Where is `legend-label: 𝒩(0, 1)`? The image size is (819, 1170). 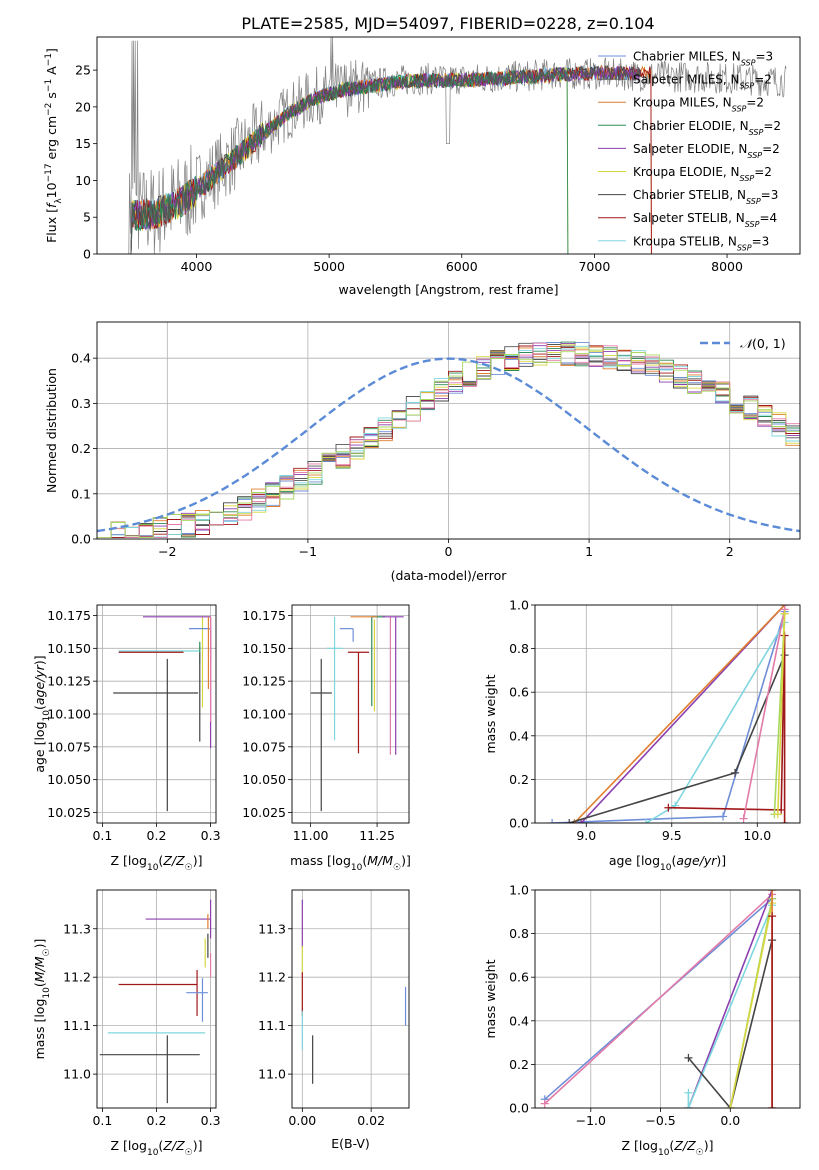
legend-label: 𝒩(0, 1) is located at coordinates (763, 343).